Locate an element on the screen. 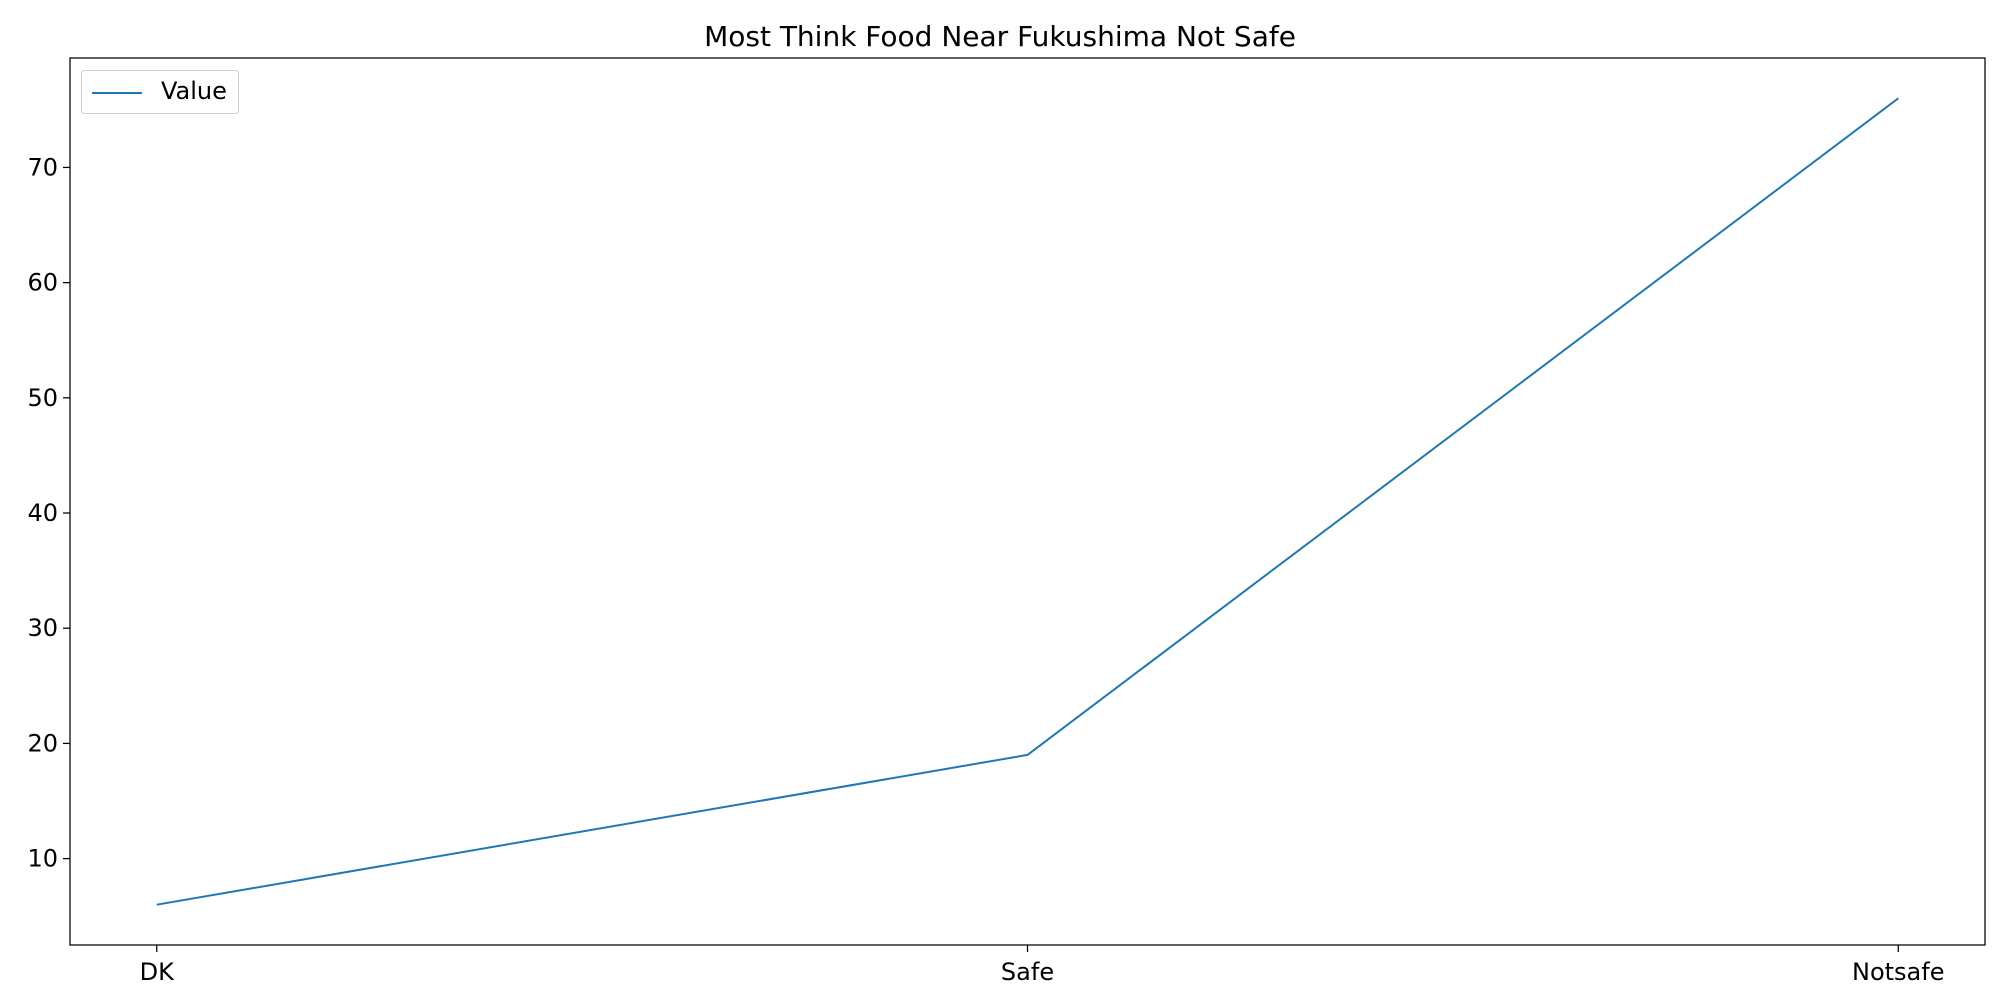  y-tick-label: 10 is located at coordinates (42, 859).